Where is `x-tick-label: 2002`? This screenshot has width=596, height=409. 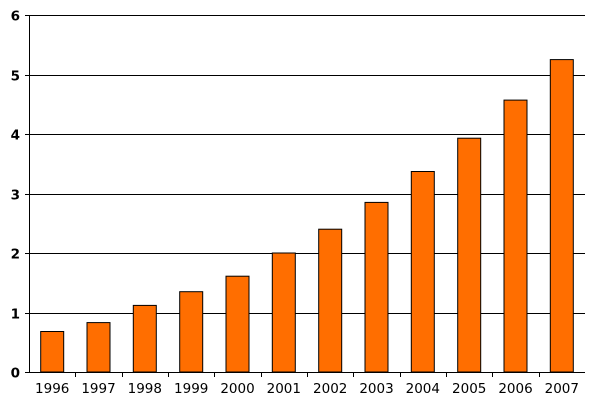 x-tick-label: 2002 is located at coordinates (330, 389).